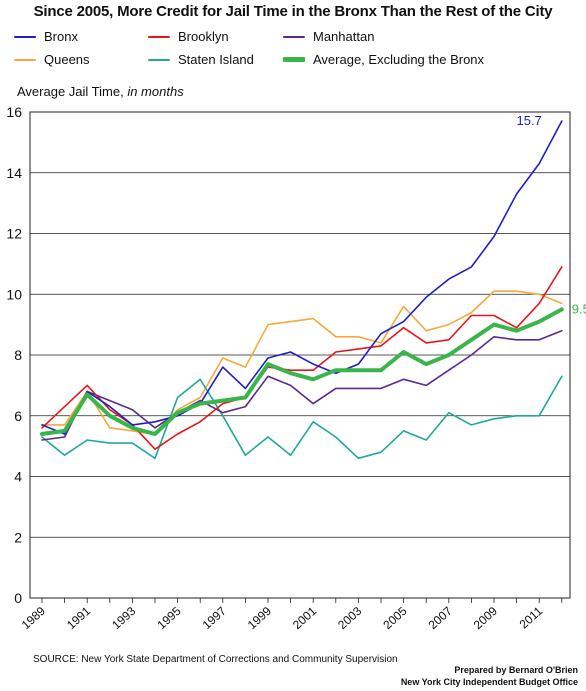  I want to click on x-tick-label-2007: 2007, so click(440, 618).